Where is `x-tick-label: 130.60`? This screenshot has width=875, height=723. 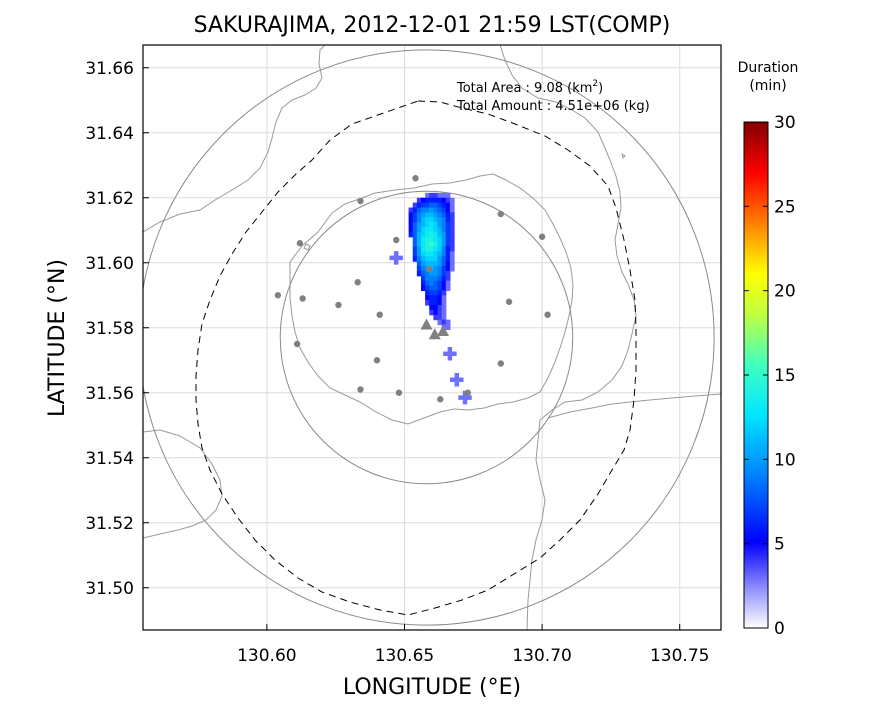 x-tick-label: 130.60 is located at coordinates (266, 656).